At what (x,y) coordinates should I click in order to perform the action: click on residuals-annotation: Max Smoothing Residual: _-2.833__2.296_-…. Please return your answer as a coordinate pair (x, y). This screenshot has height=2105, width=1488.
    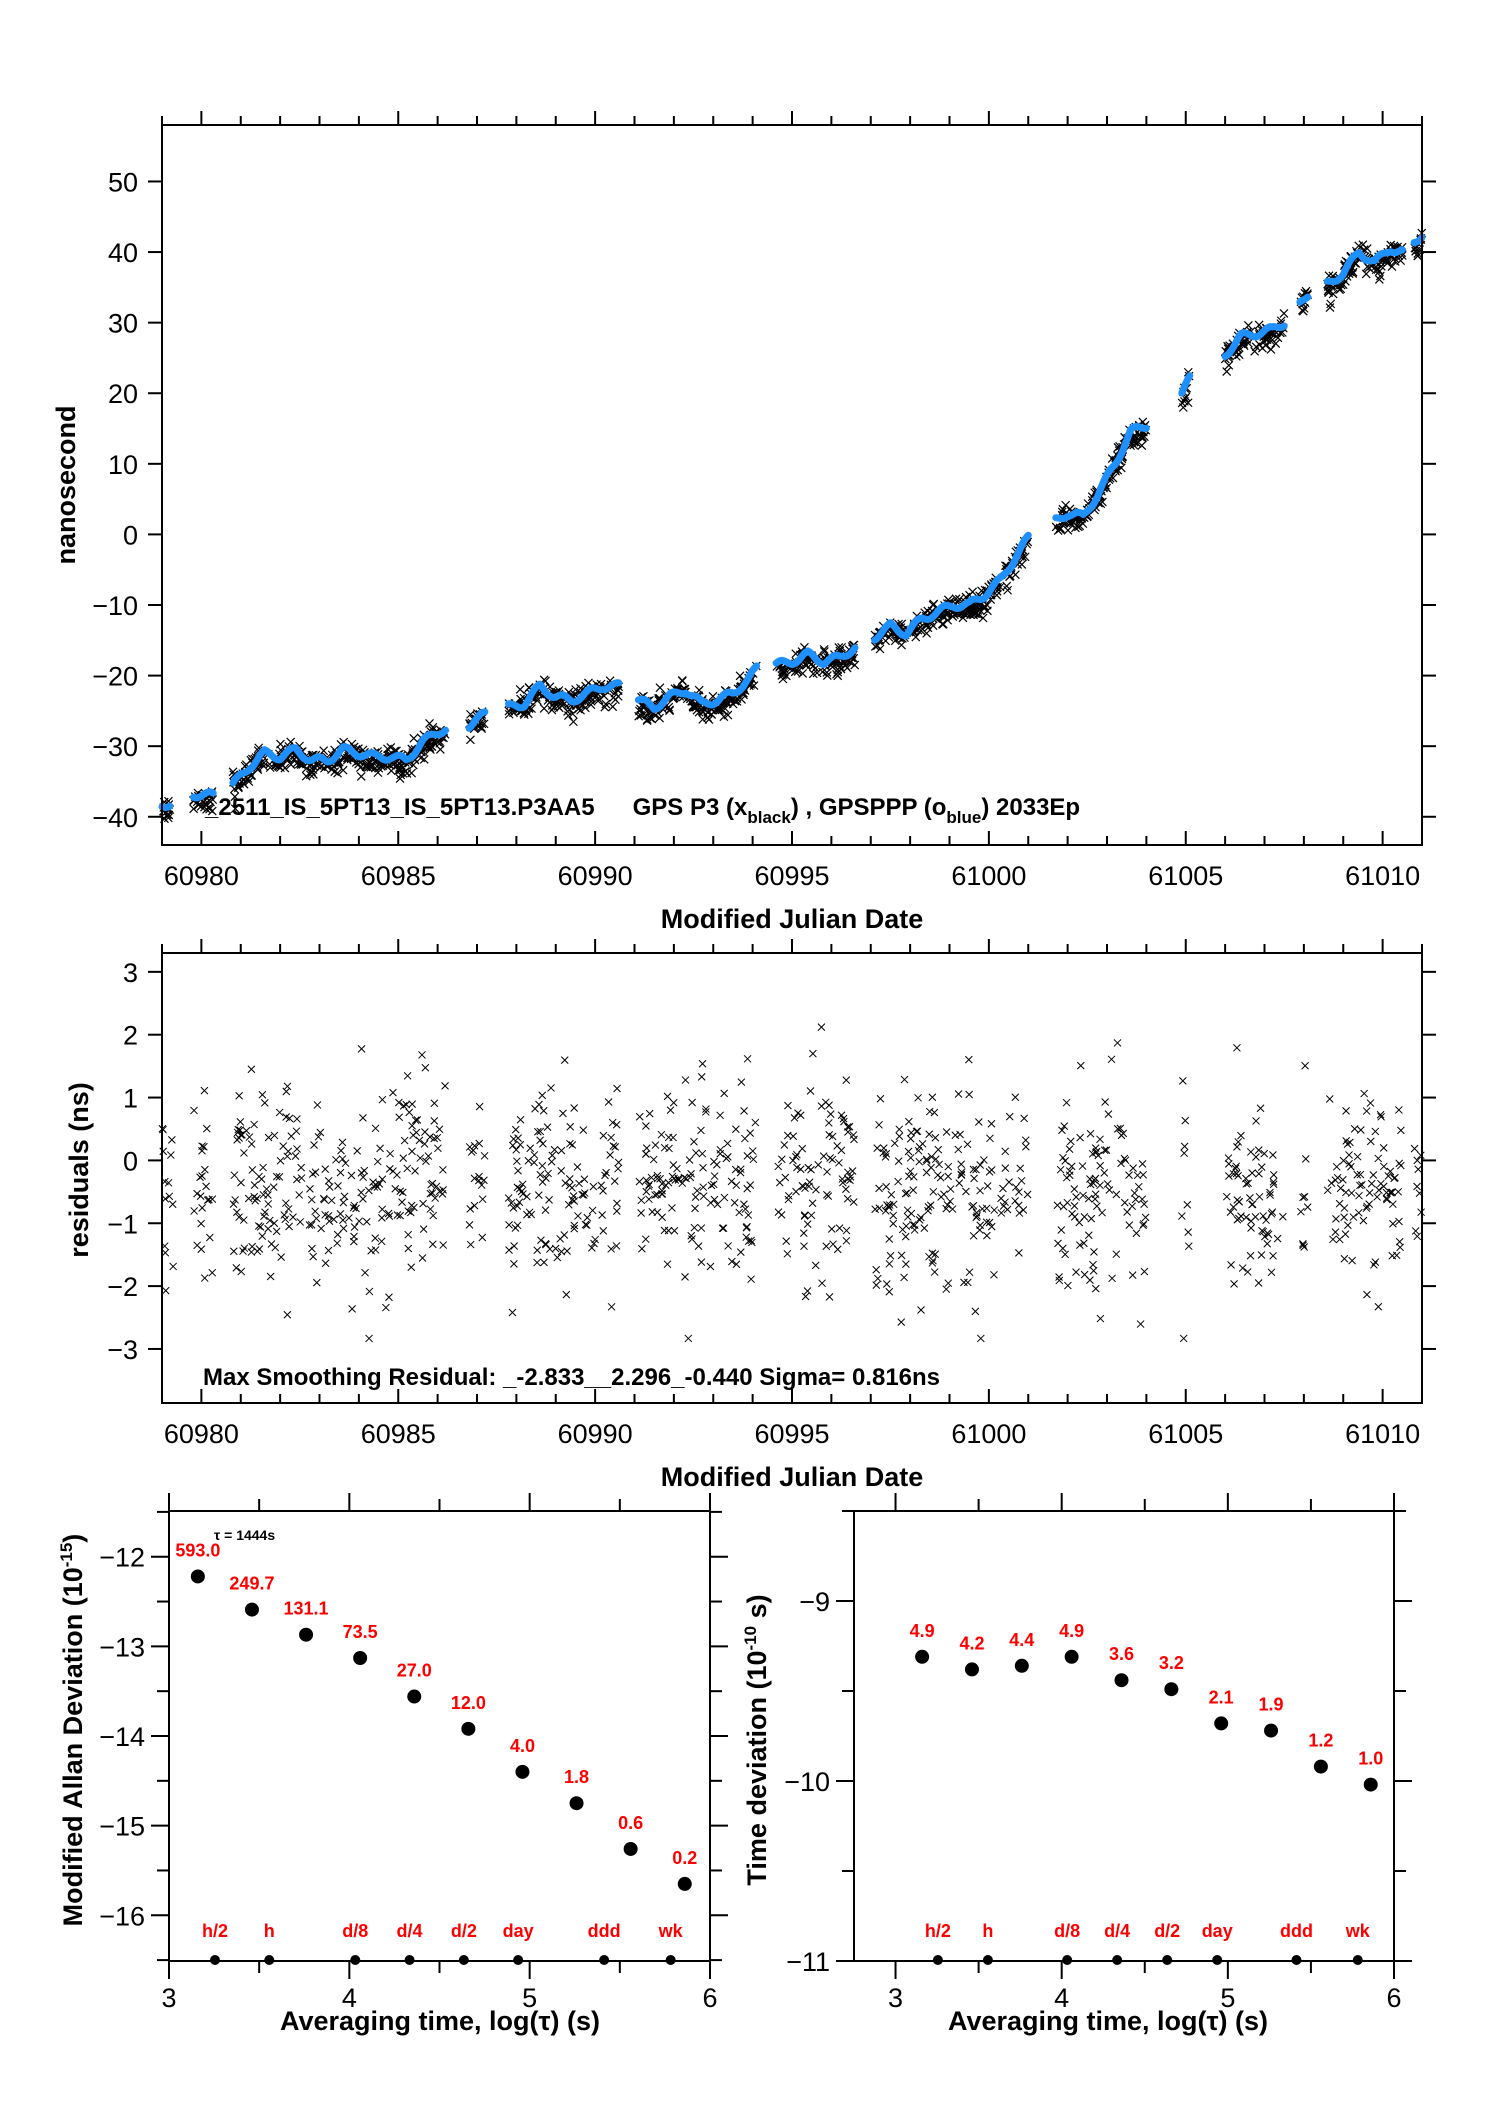
    Looking at the image, I should click on (571, 1377).